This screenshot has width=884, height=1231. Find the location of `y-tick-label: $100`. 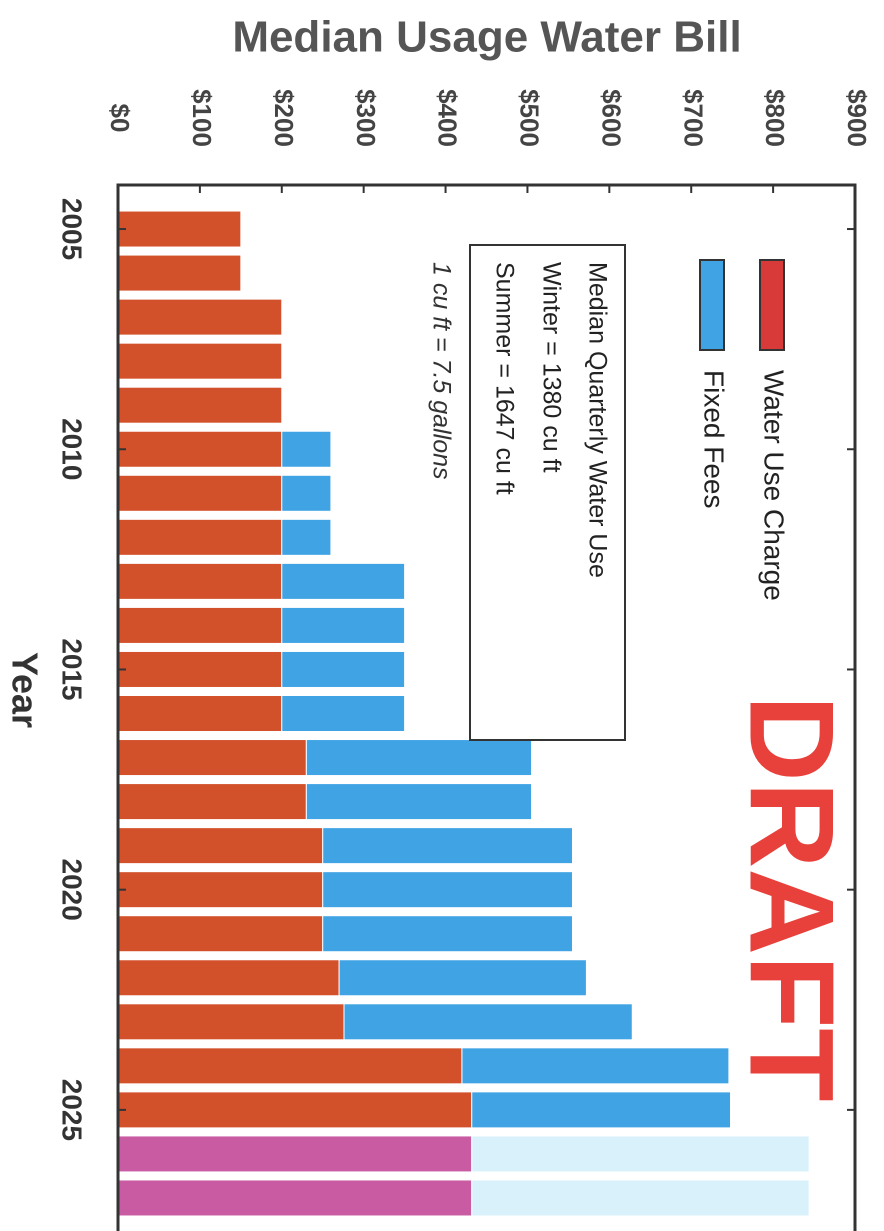

y-tick-label: $100 is located at coordinates (202, 118).